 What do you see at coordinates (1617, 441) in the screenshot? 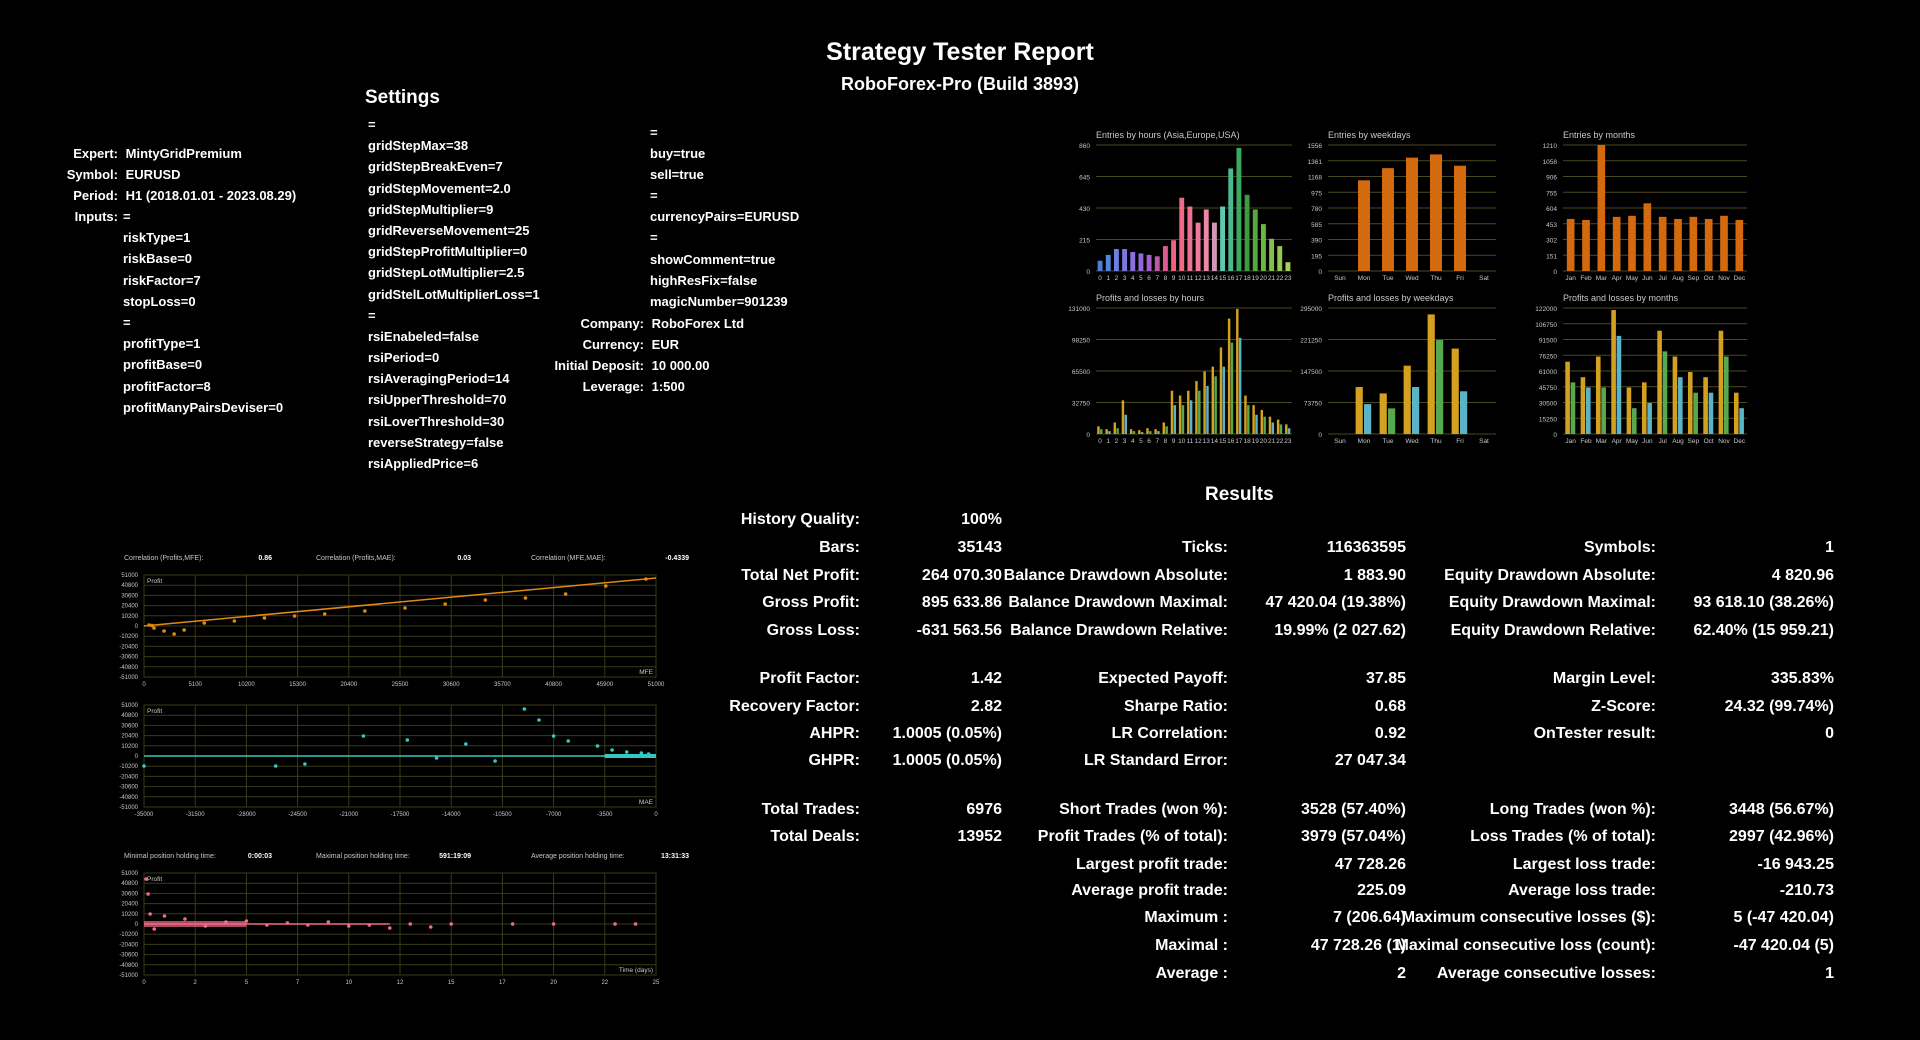
I see `x-tick-label: Apr` at bounding box center [1617, 441].